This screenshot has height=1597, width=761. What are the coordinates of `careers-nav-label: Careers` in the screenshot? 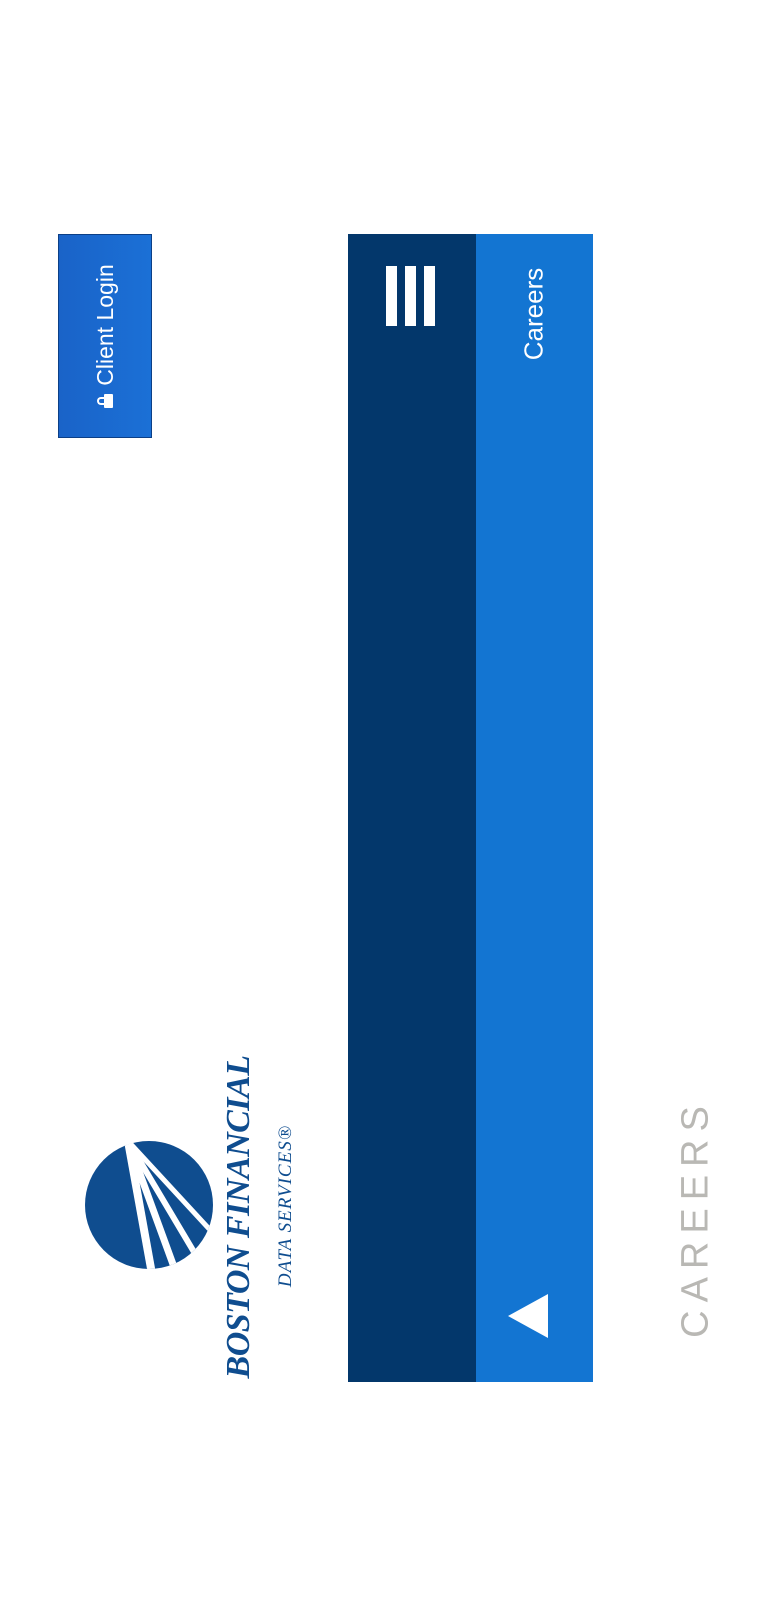 It's located at (533, 314).